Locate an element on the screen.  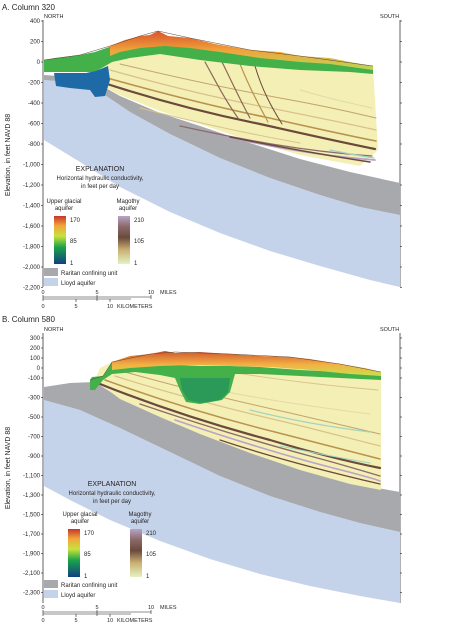
y-tick-label: 100 is located at coordinates (35, 359).